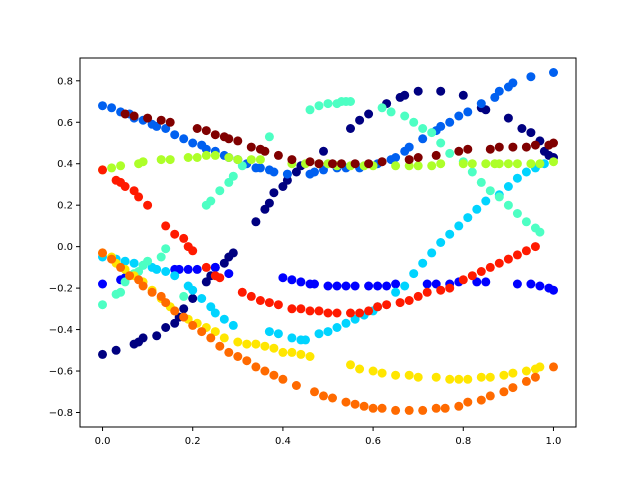 The width and height of the screenshot is (640, 480). Describe the element at coordinates (283, 441) in the screenshot. I see `x-tick-label: 0.4` at that location.